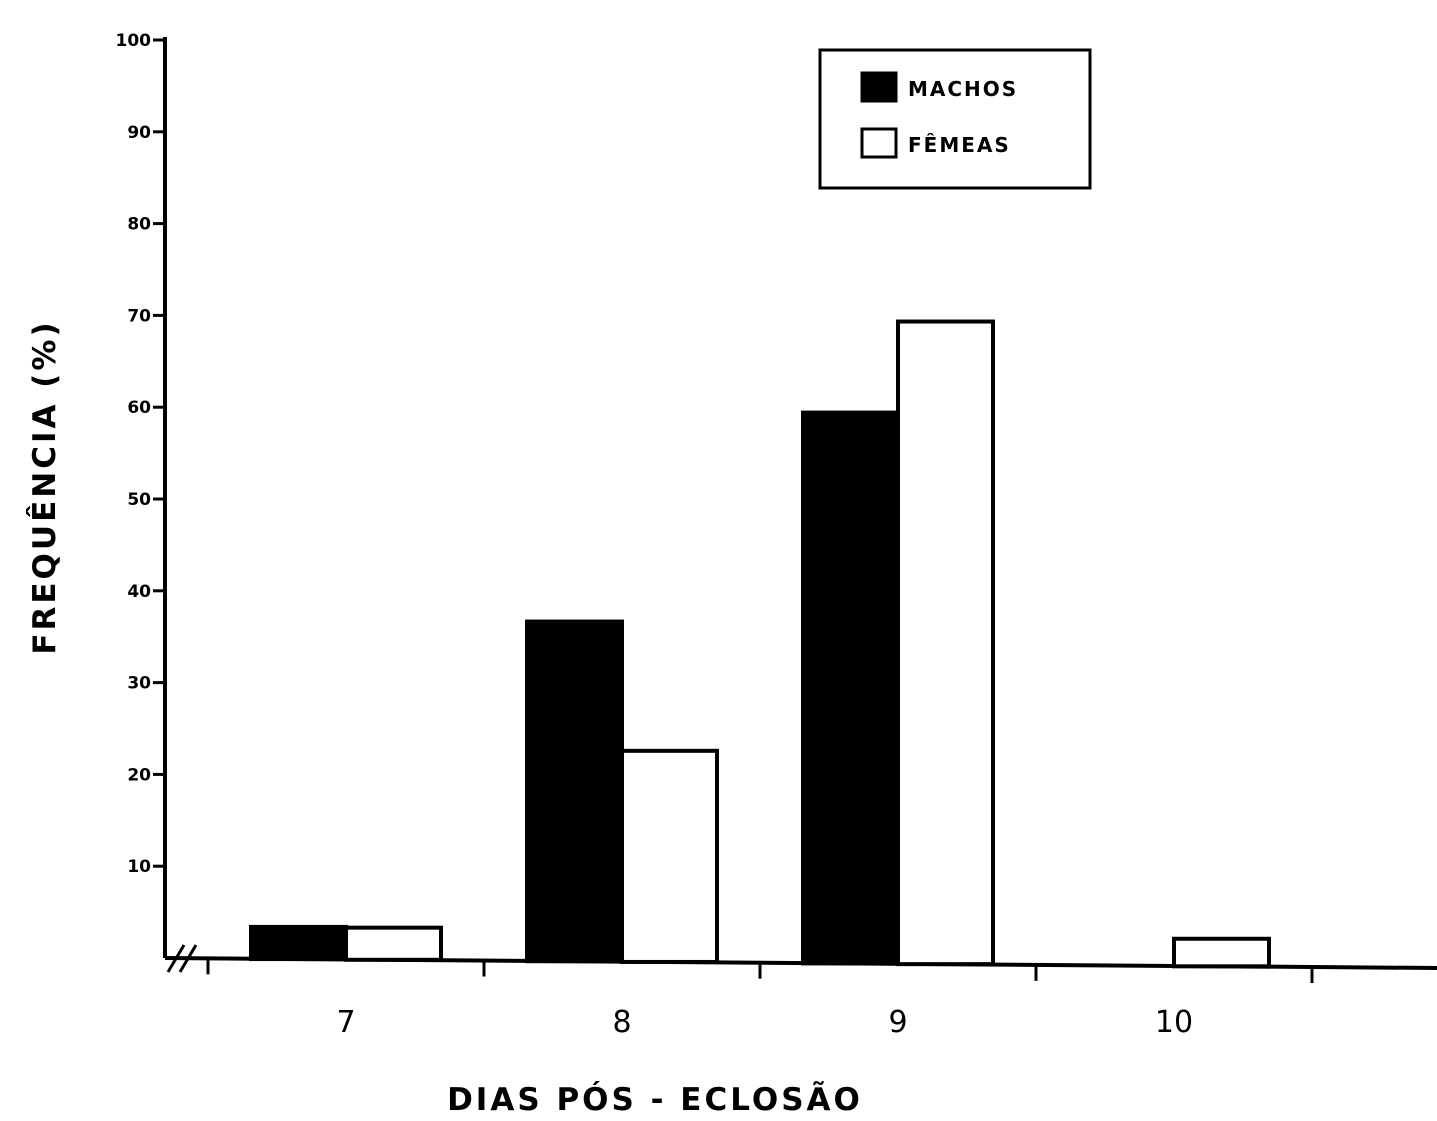 The image size is (1437, 1121). Describe the element at coordinates (879, 143) in the screenshot. I see `legend-swatch-femeas` at that location.